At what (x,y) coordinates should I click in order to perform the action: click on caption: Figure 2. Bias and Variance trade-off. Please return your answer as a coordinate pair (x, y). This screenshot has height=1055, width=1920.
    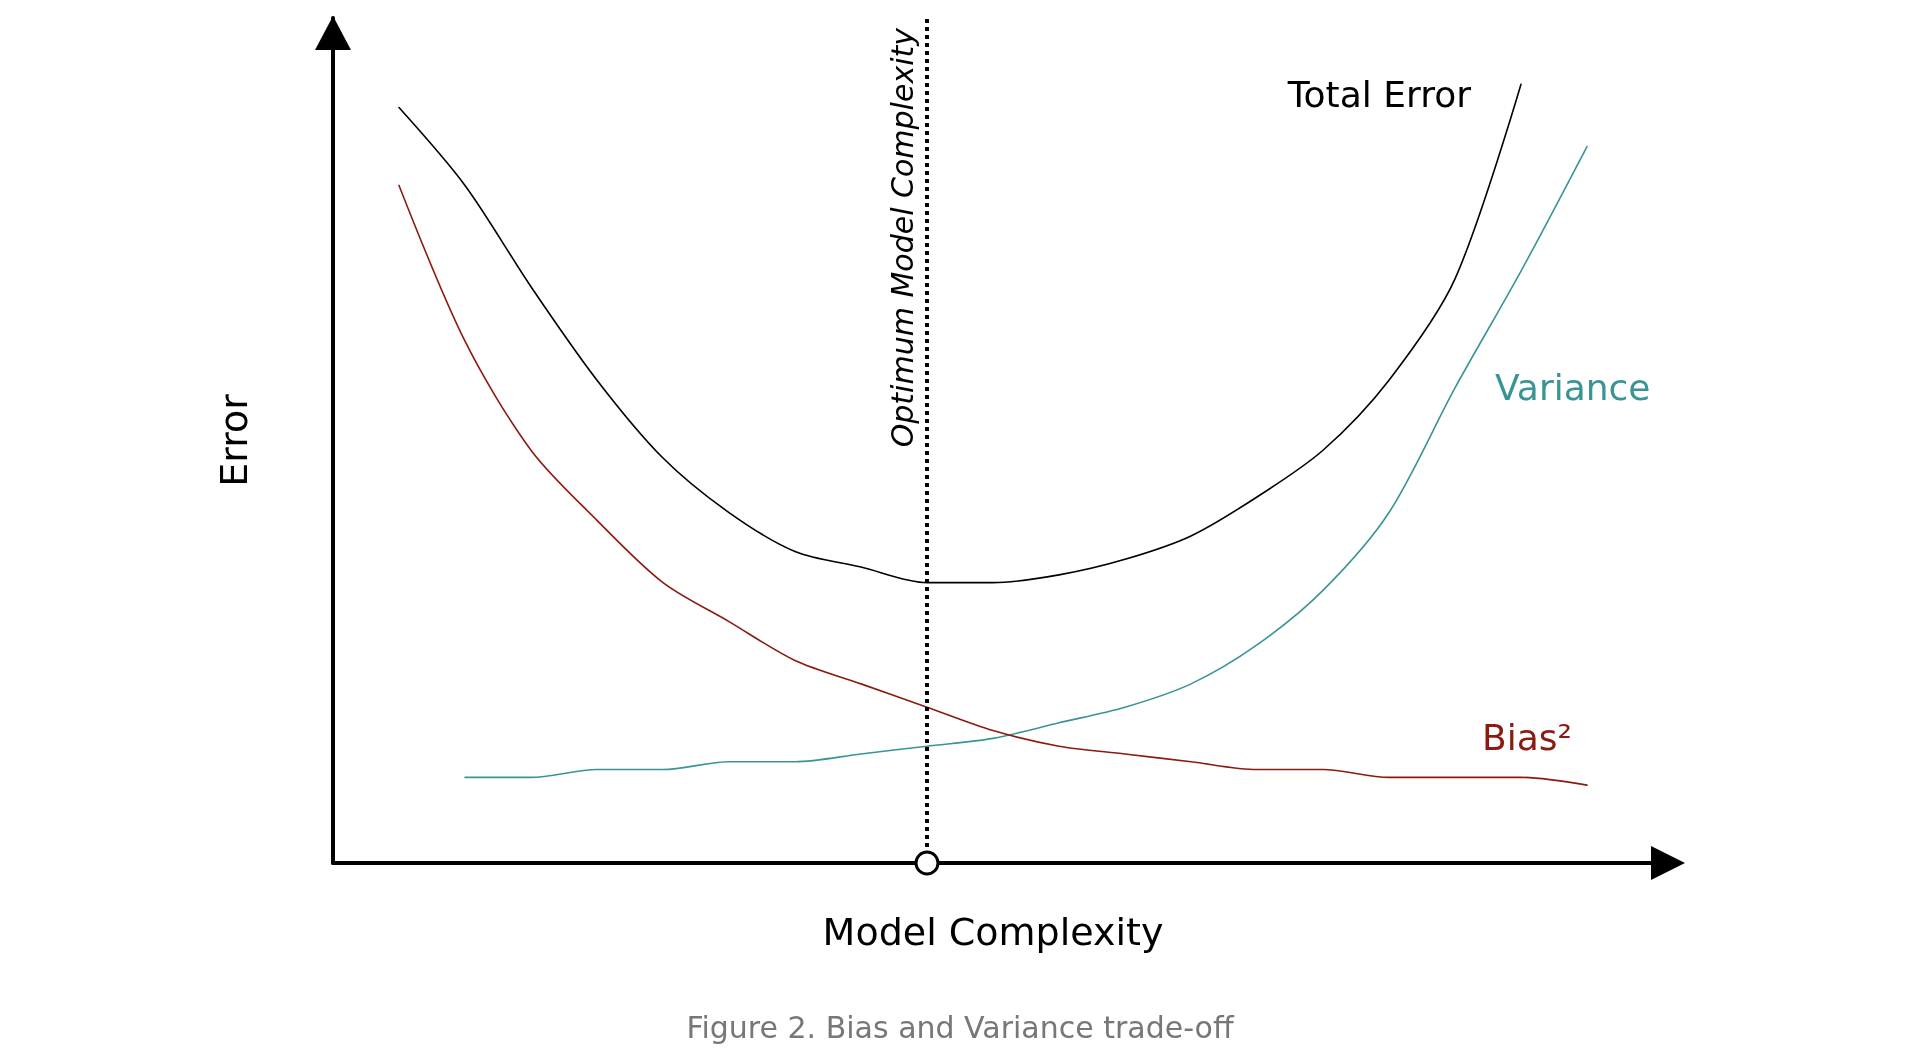
    Looking at the image, I should click on (960, 1027).